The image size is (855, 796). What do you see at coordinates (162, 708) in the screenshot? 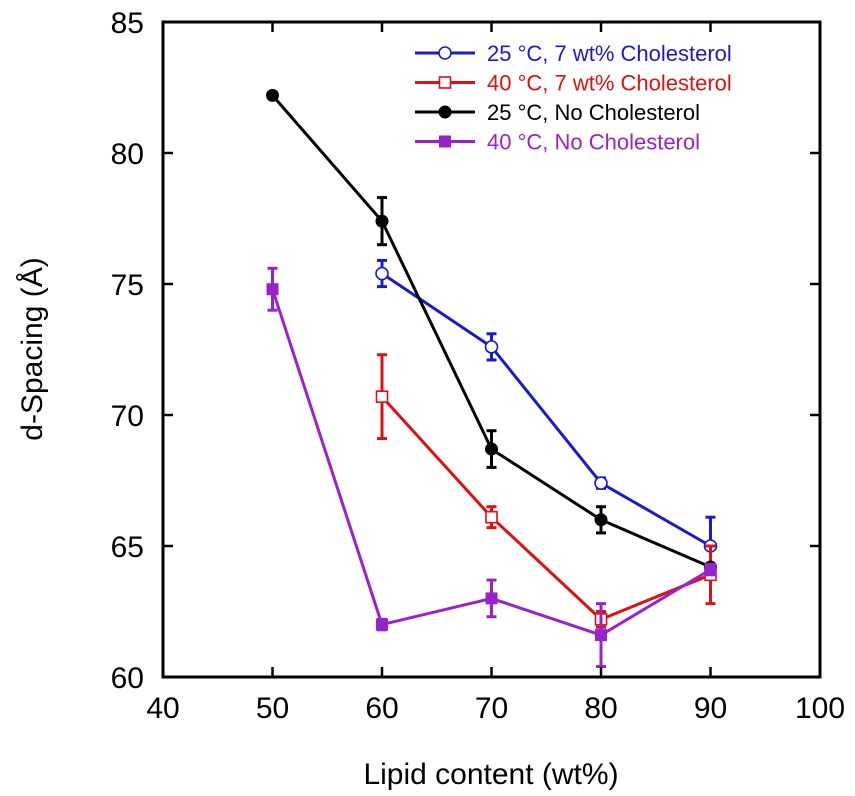
I see `x-tick-label: 40` at bounding box center [162, 708].